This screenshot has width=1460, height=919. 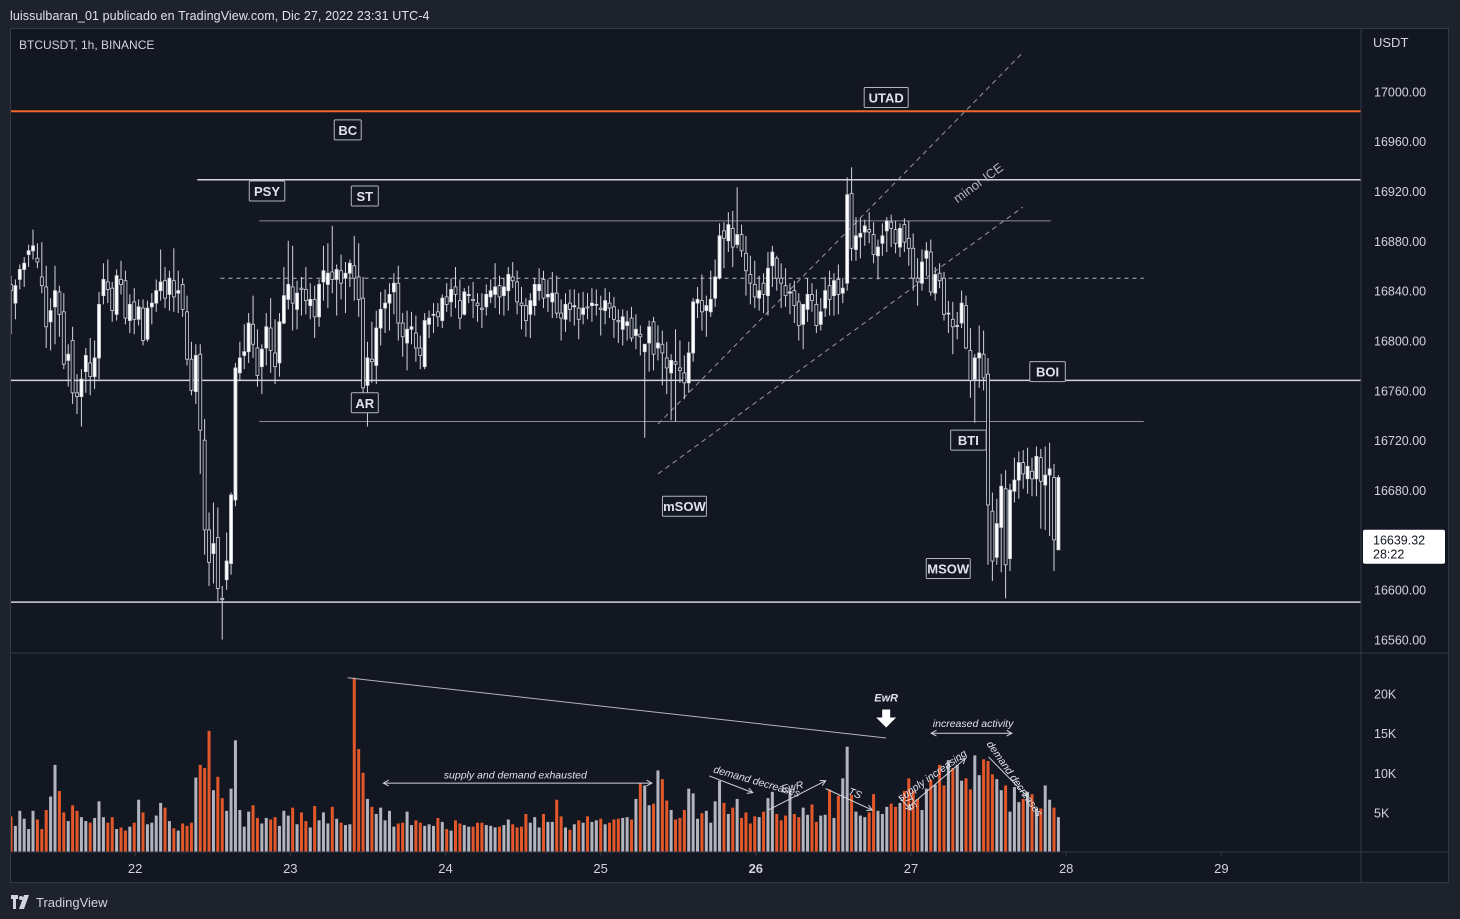 What do you see at coordinates (516, 775) in the screenshot?
I see `volume-annotation: supply and demand exhausted` at bounding box center [516, 775].